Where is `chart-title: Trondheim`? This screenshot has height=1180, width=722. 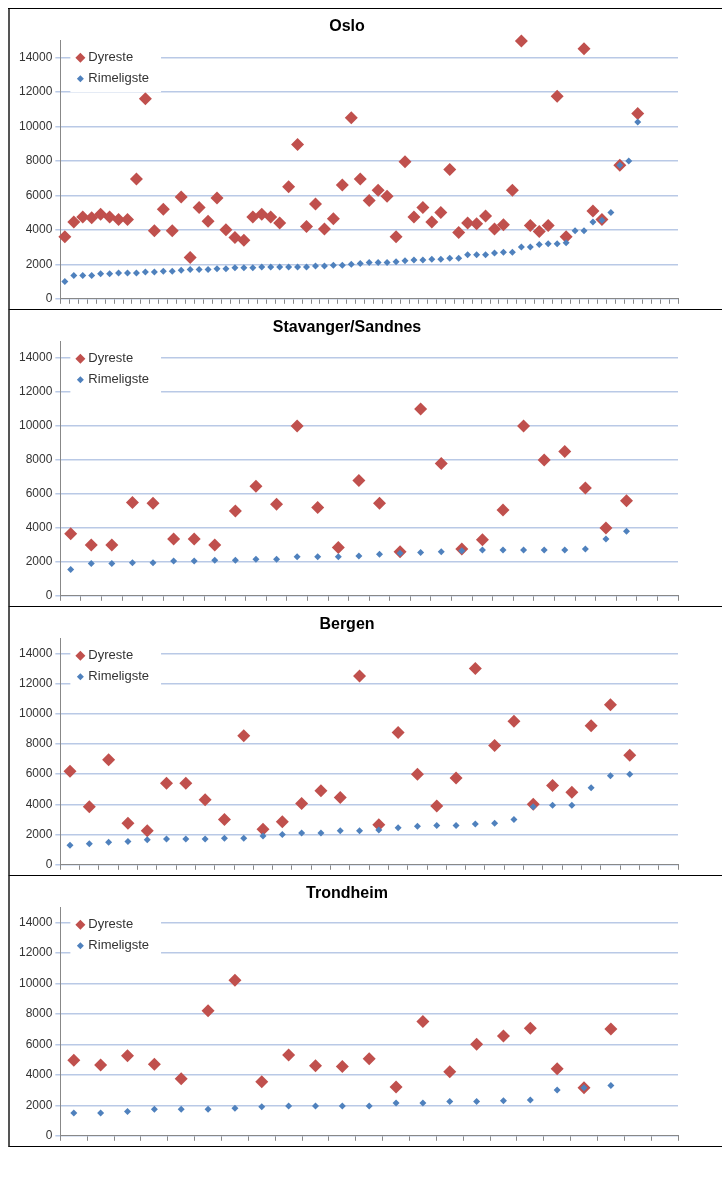 chart-title: Trondheim is located at coordinates (347, 893).